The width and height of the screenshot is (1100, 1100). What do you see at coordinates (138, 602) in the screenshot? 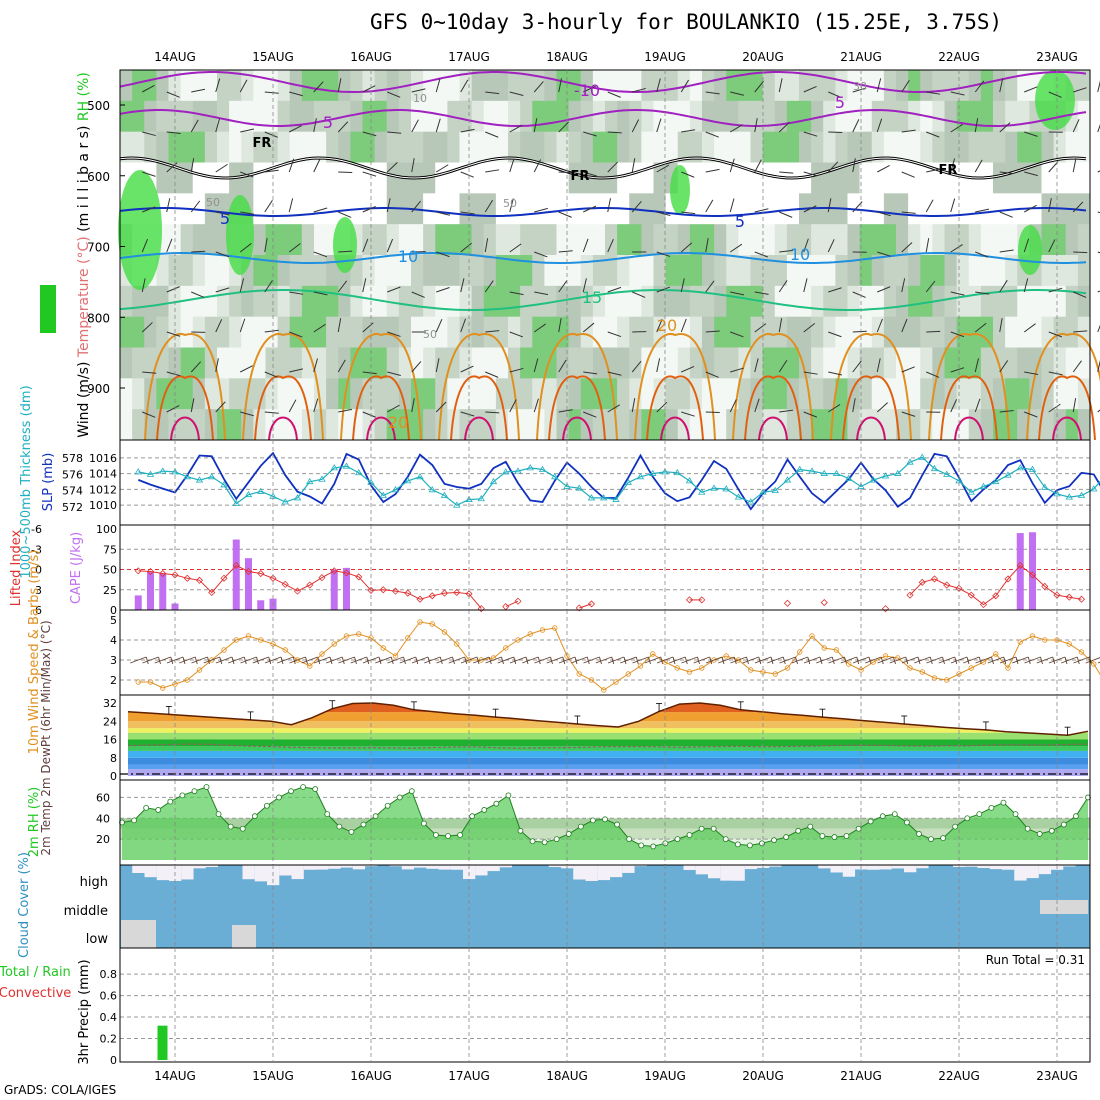
I see `cape-bar` at bounding box center [138, 602].